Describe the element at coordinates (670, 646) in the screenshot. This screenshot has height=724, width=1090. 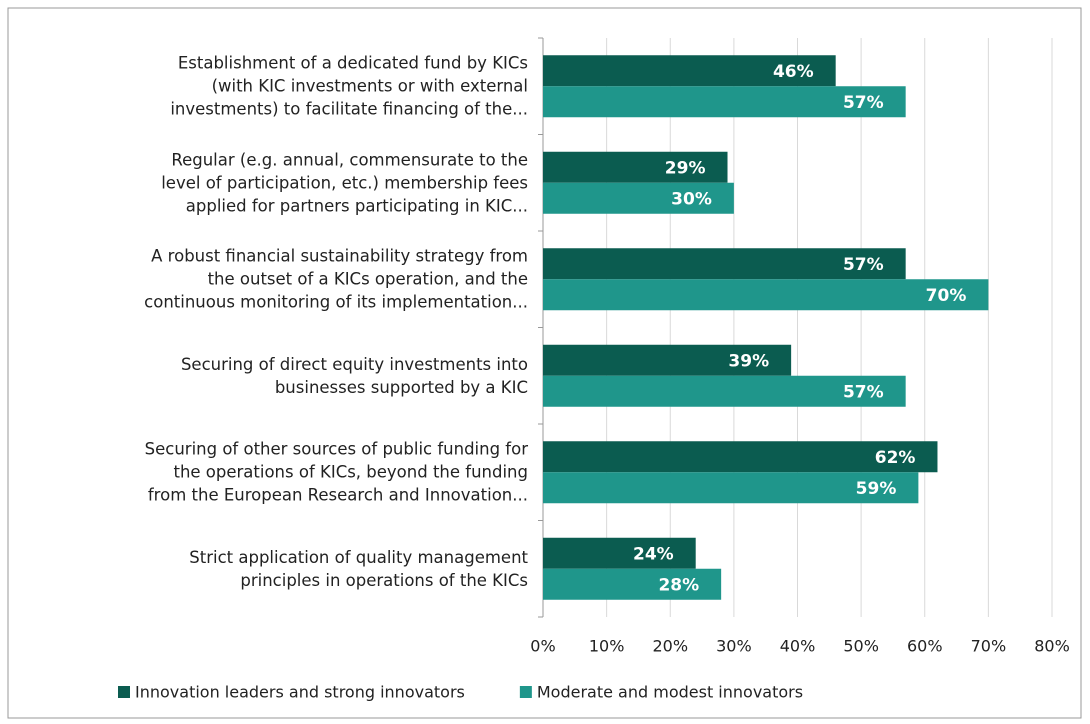
I see `x-tick-label: 20%` at that location.